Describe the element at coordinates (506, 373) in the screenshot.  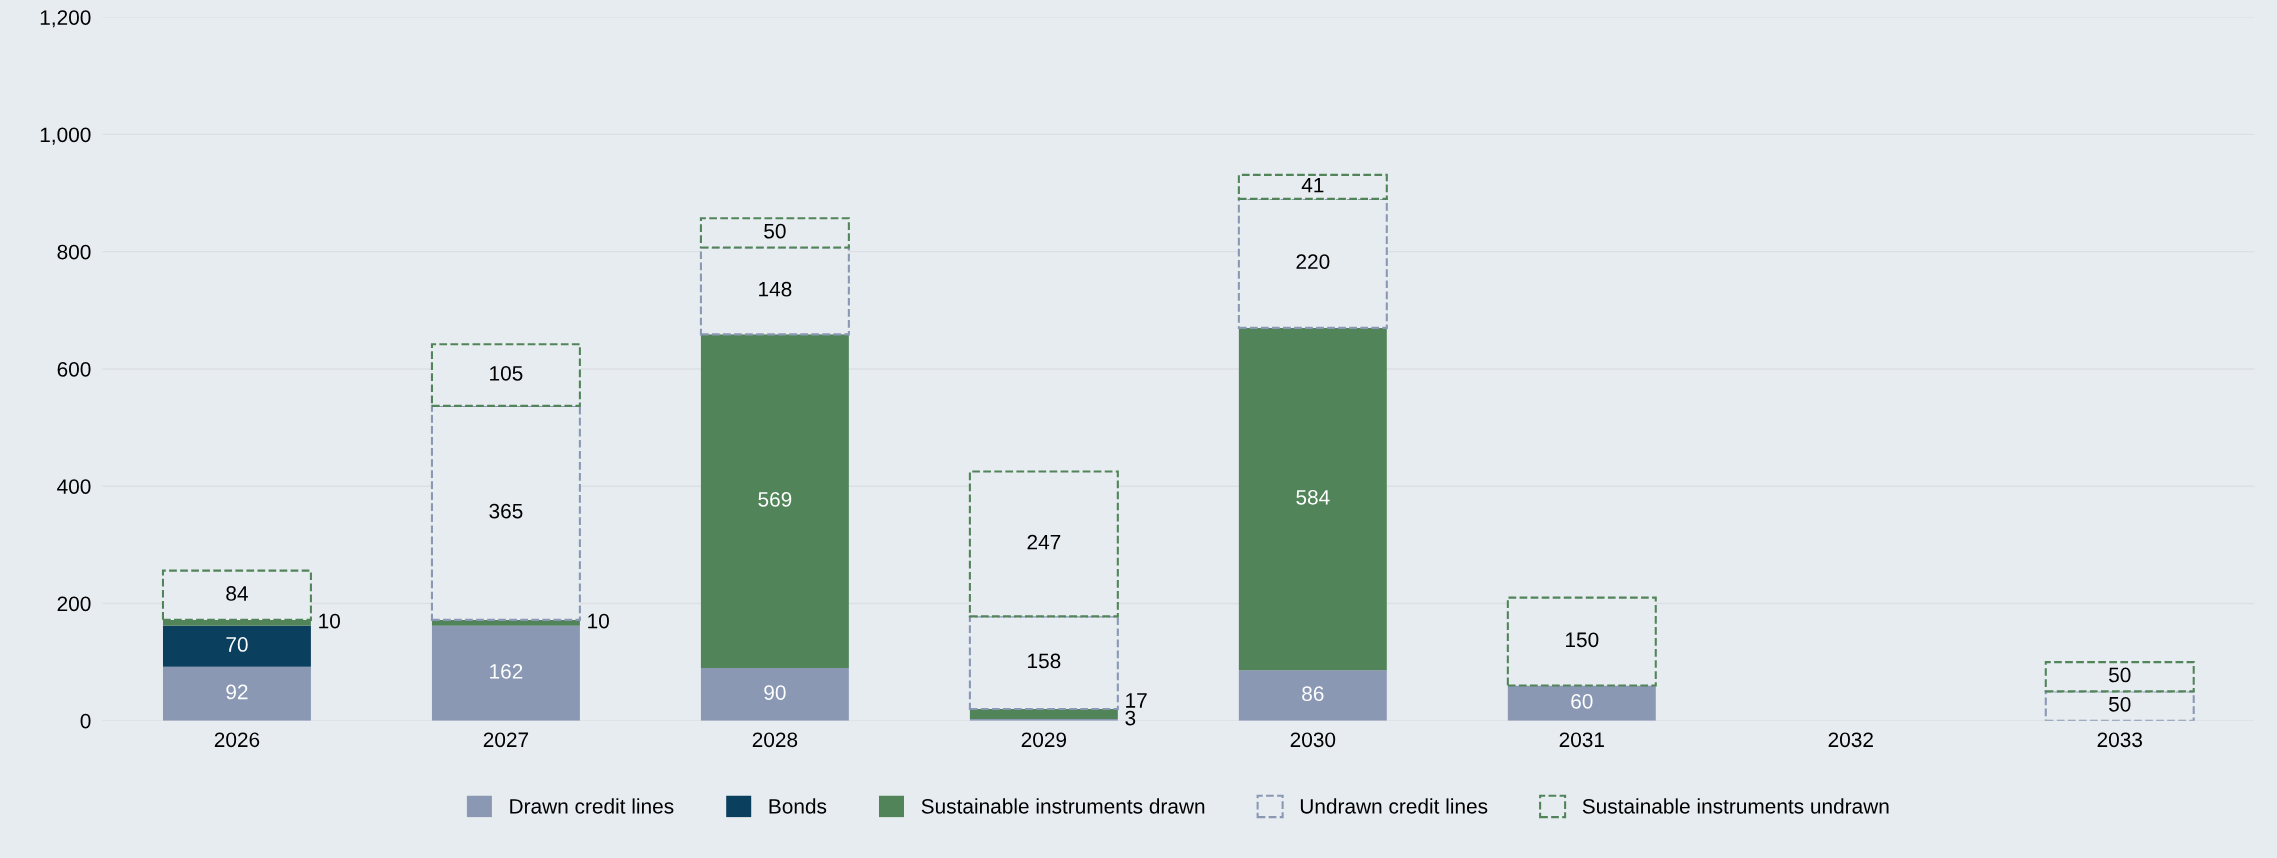
I see `data-label: 105` at that location.